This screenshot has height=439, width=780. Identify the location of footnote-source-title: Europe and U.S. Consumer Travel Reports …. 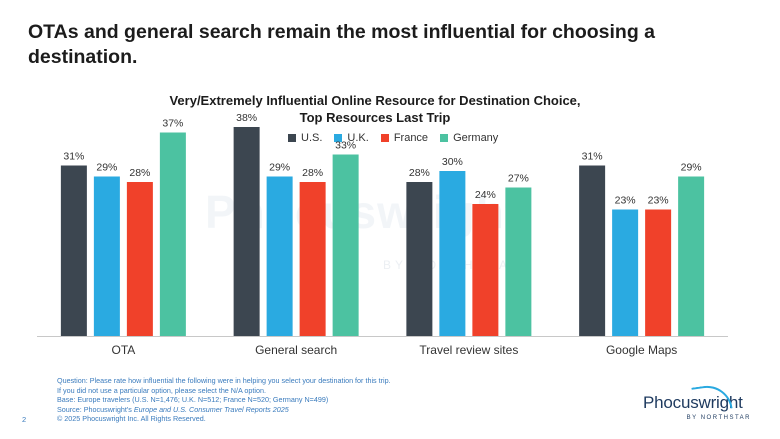
(211, 409).